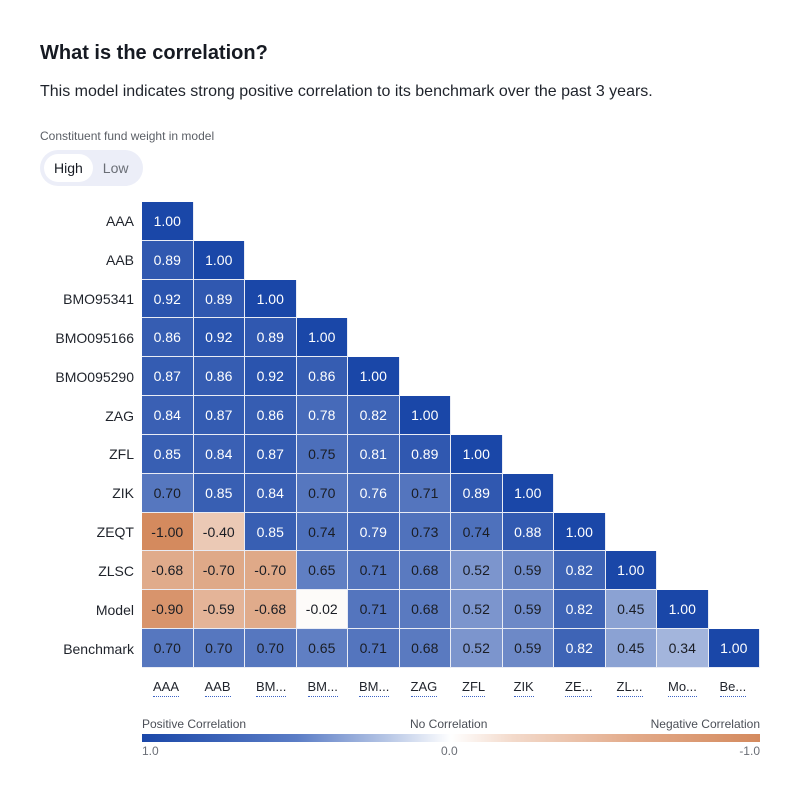 This screenshot has height=800, width=800. What do you see at coordinates (425, 532) in the screenshot?
I see `heatmap-cell: 0.73` at bounding box center [425, 532].